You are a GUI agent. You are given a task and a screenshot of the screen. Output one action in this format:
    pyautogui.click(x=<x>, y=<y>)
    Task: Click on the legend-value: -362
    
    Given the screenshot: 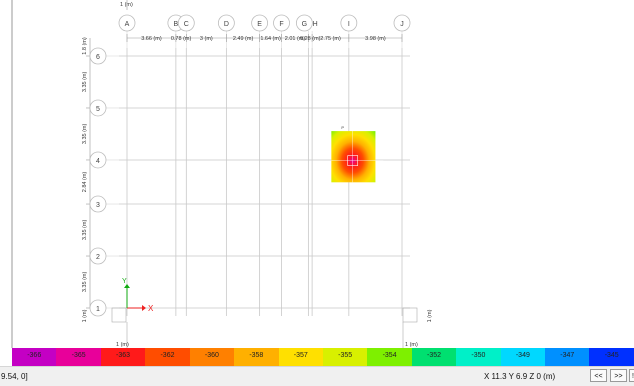 What is the action you would take?
    pyautogui.click(x=167, y=355)
    